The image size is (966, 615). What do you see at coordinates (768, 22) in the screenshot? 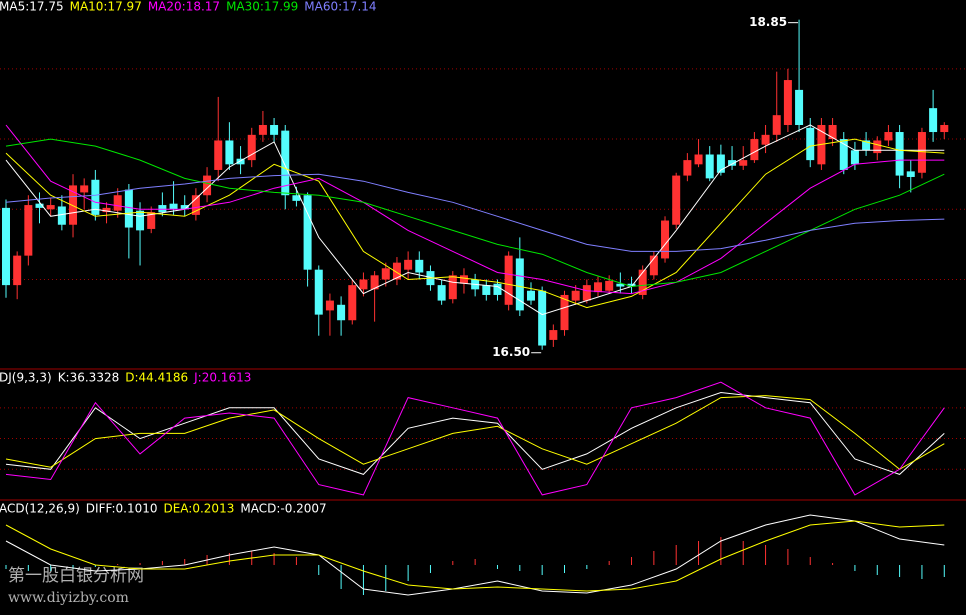
I see `extreme-label: 18.85` at bounding box center [768, 22].